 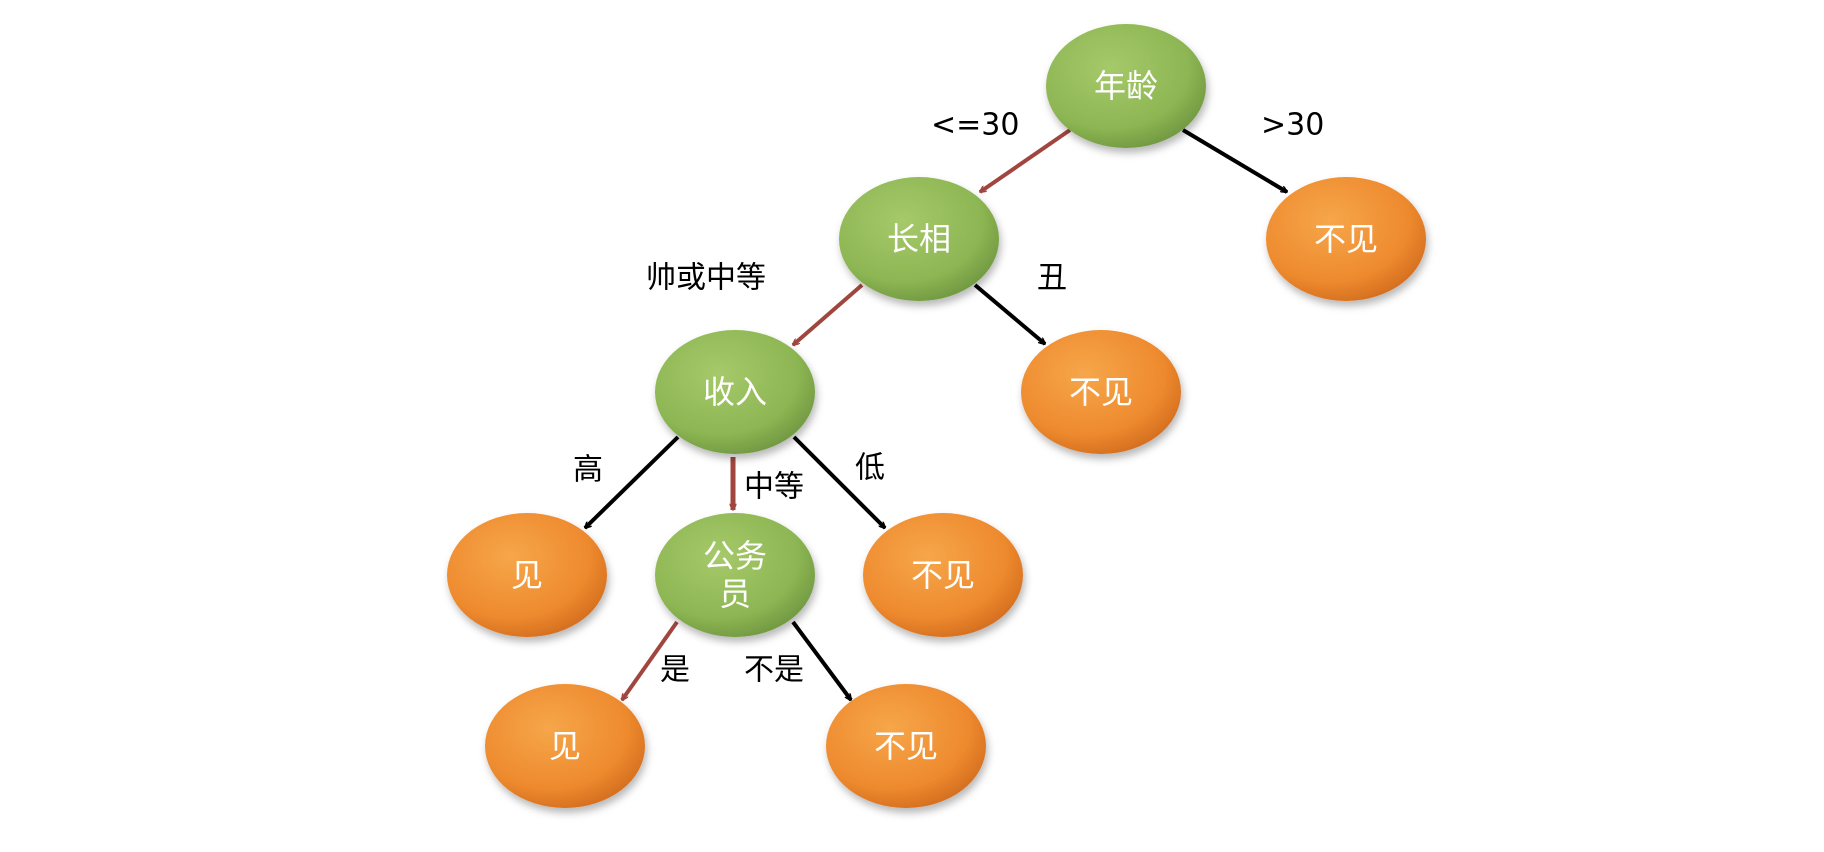 I want to click on node-label-appearance: 长相, so click(x=919, y=239).